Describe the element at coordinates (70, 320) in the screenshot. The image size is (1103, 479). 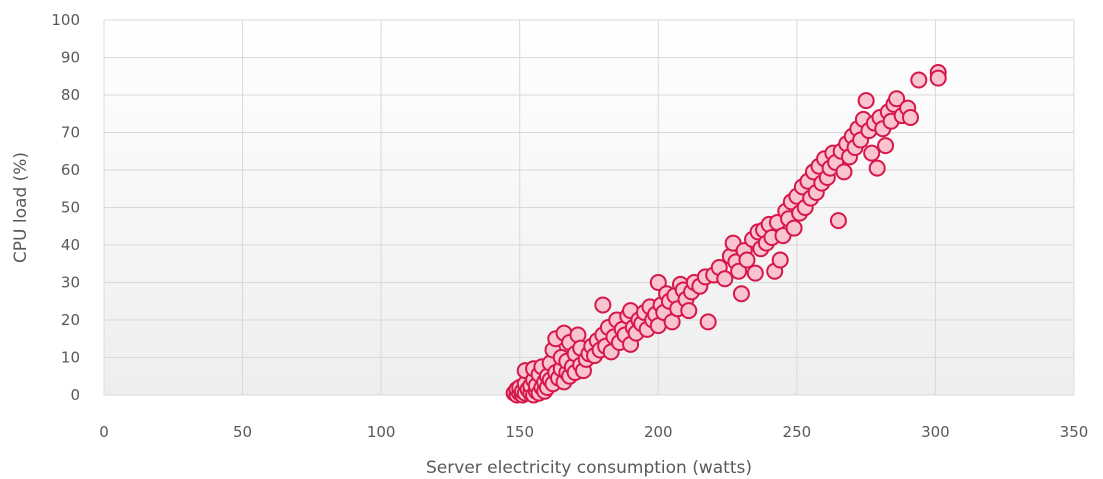
I see `y-tick-label: 20` at that location.